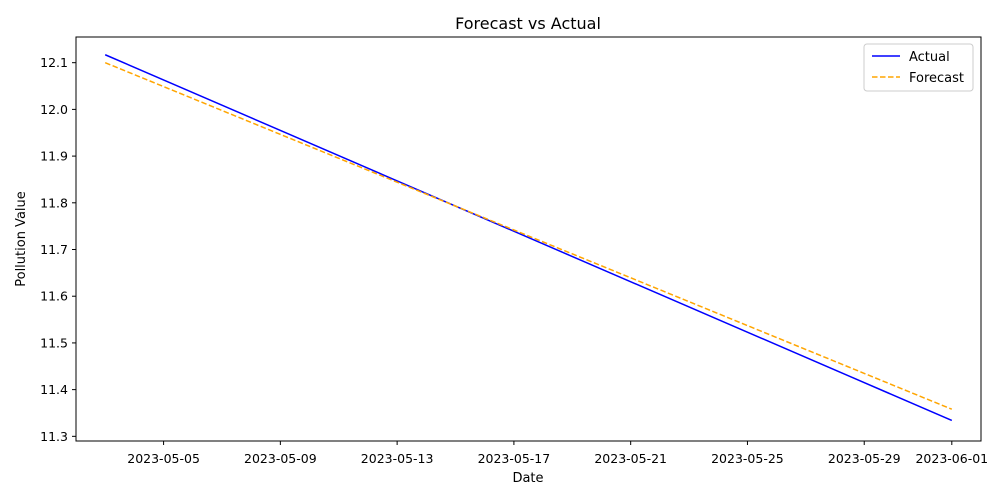 The width and height of the screenshot is (1000, 500). What do you see at coordinates (163, 458) in the screenshot?
I see `x-tick-label: 2023-05-05` at bounding box center [163, 458].